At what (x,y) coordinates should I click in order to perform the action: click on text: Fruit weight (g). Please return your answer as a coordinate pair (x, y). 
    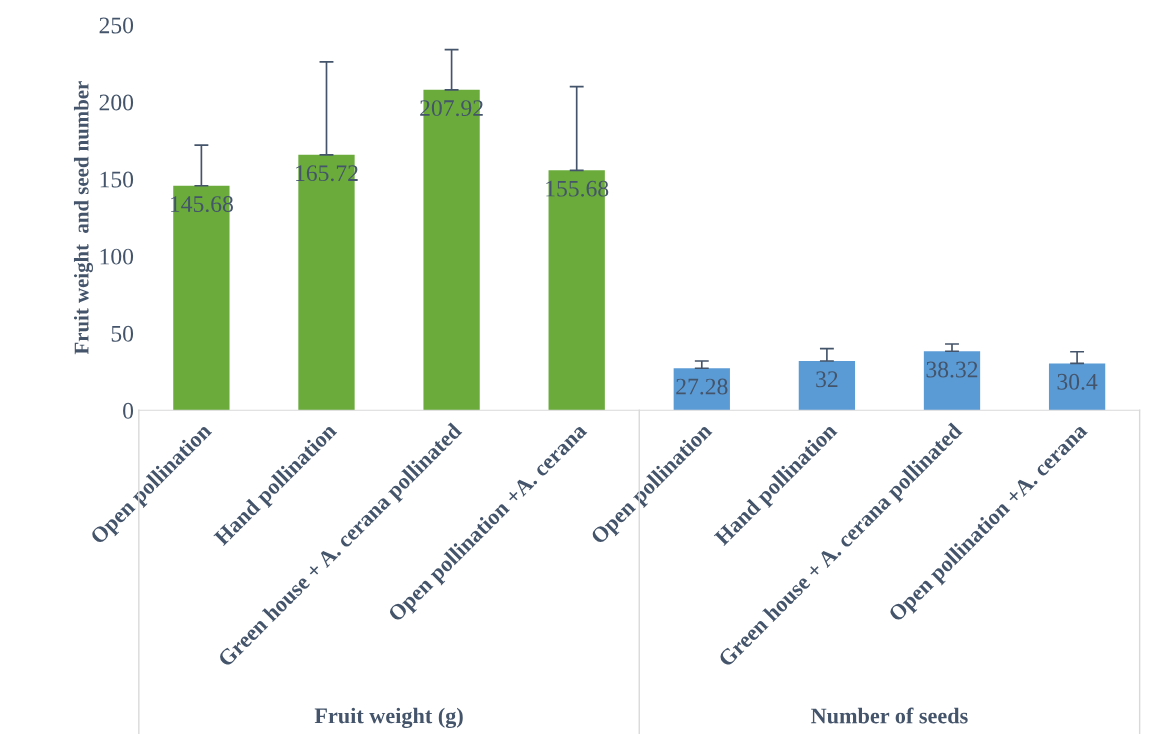
    Looking at the image, I should click on (388, 718).